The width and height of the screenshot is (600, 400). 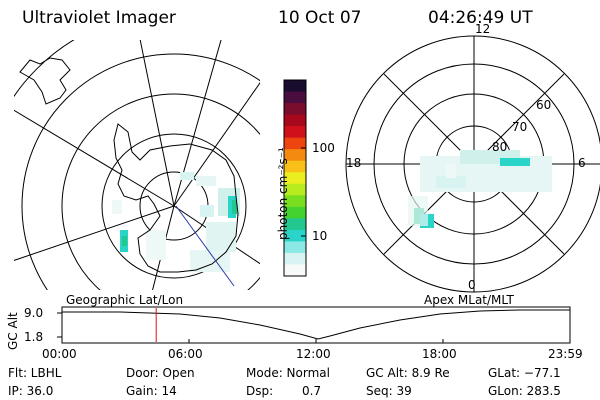 I want to click on apex-panel-label: Apex MLat/MLT, so click(x=469, y=300).